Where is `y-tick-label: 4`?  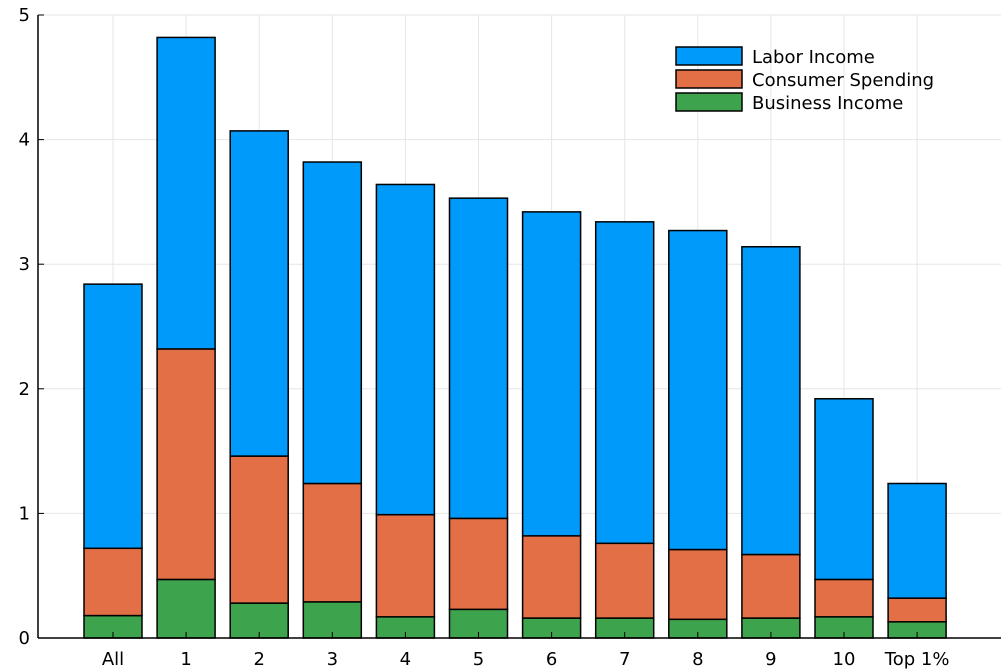 y-tick-label: 4 is located at coordinates (24, 140).